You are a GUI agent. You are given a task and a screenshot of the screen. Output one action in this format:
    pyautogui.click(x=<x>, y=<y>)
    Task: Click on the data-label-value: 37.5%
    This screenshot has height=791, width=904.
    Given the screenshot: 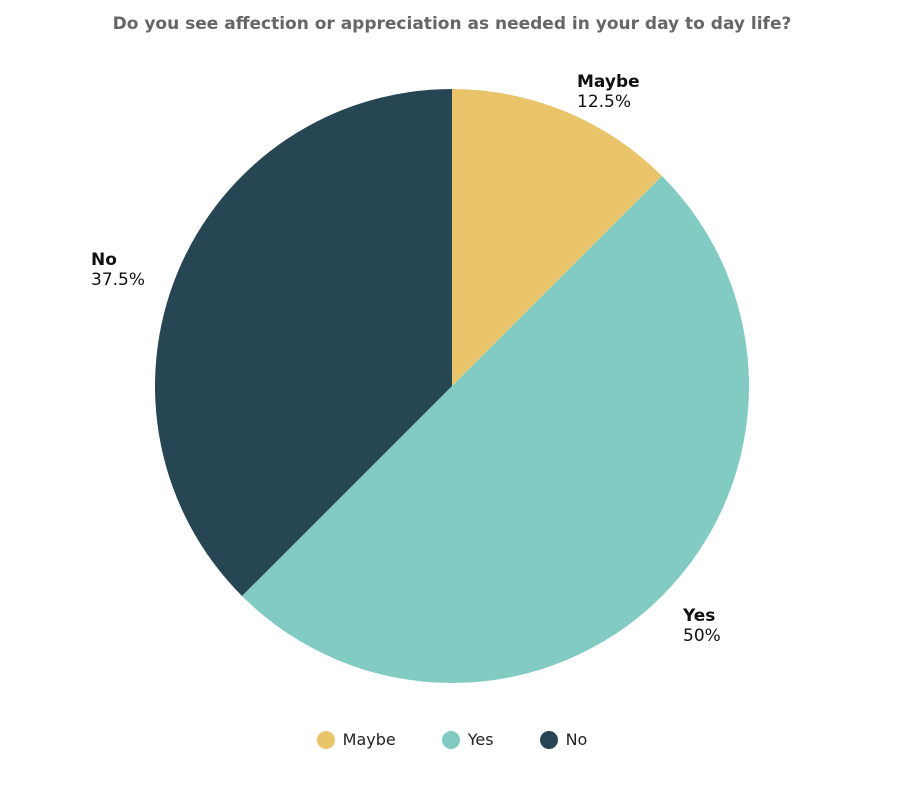 What is the action you would take?
    pyautogui.click(x=118, y=280)
    